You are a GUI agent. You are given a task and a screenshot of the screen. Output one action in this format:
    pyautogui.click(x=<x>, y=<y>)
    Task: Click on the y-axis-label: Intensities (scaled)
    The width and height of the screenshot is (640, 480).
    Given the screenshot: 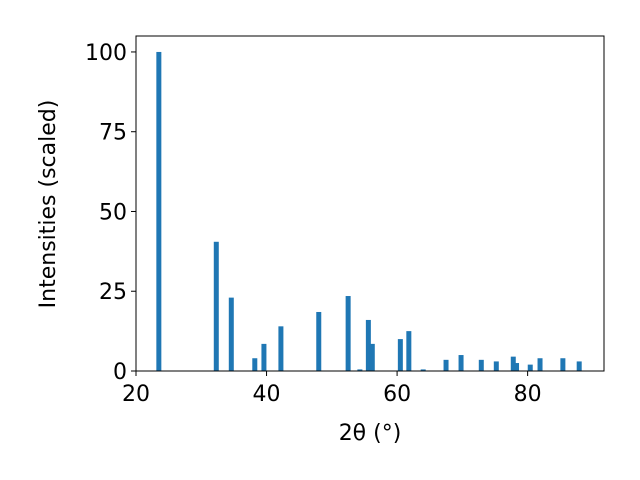 What is the action you would take?
    pyautogui.click(x=48, y=204)
    